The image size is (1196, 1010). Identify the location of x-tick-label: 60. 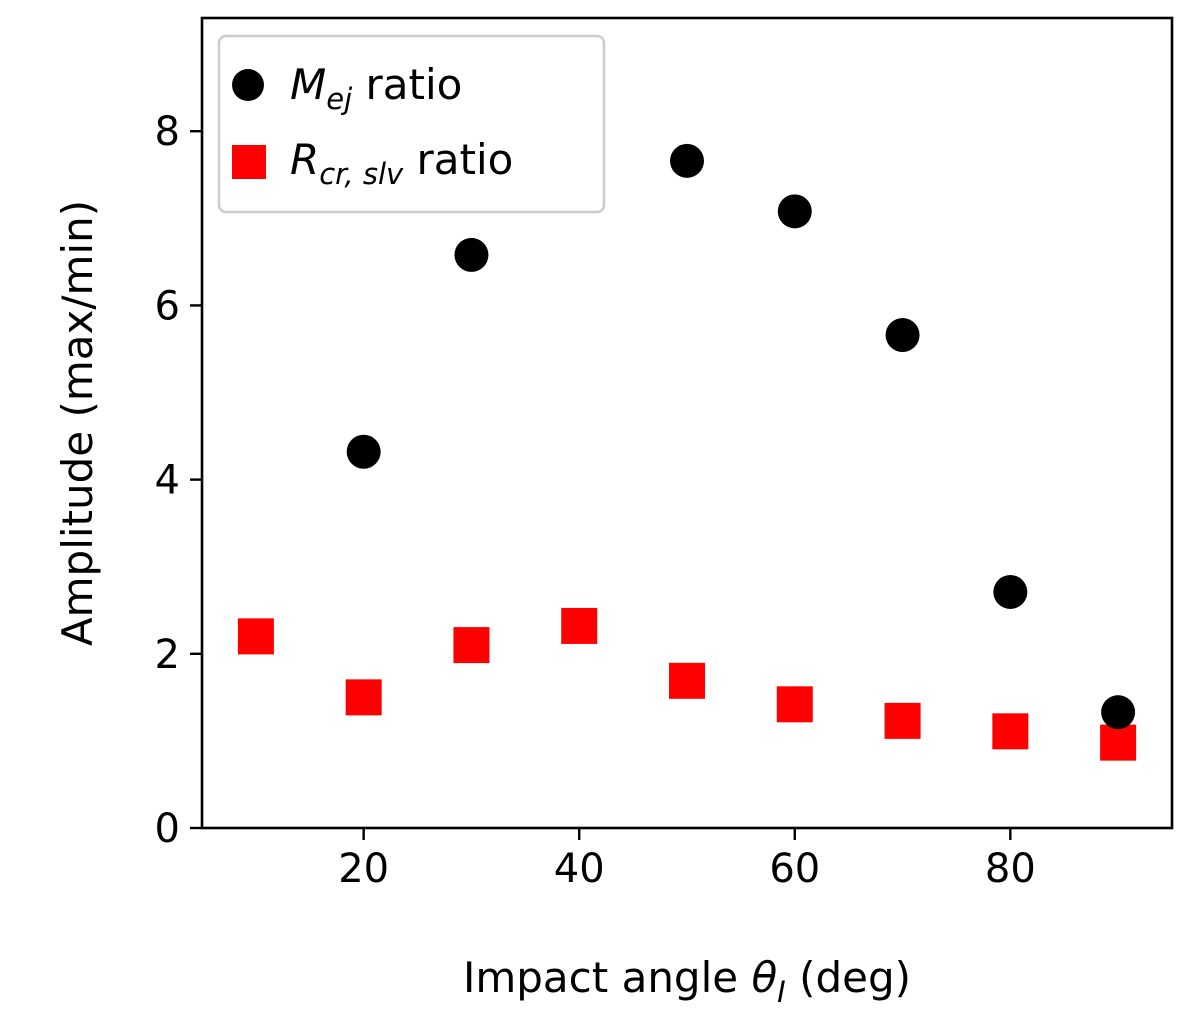
(794, 869).